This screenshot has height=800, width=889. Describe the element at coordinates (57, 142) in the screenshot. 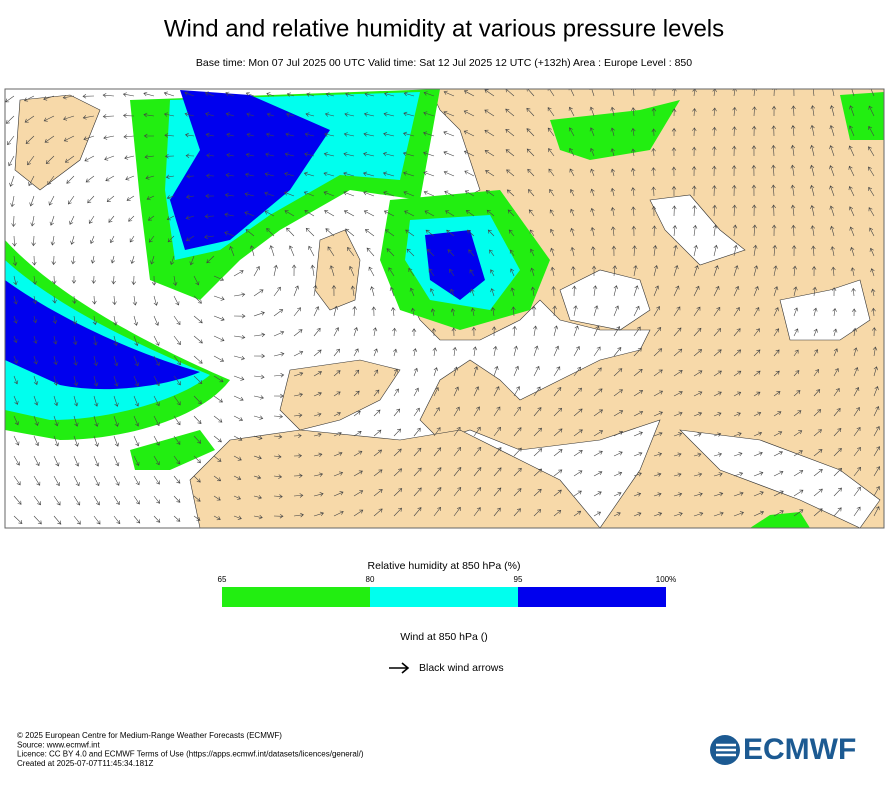

I see `land` at that location.